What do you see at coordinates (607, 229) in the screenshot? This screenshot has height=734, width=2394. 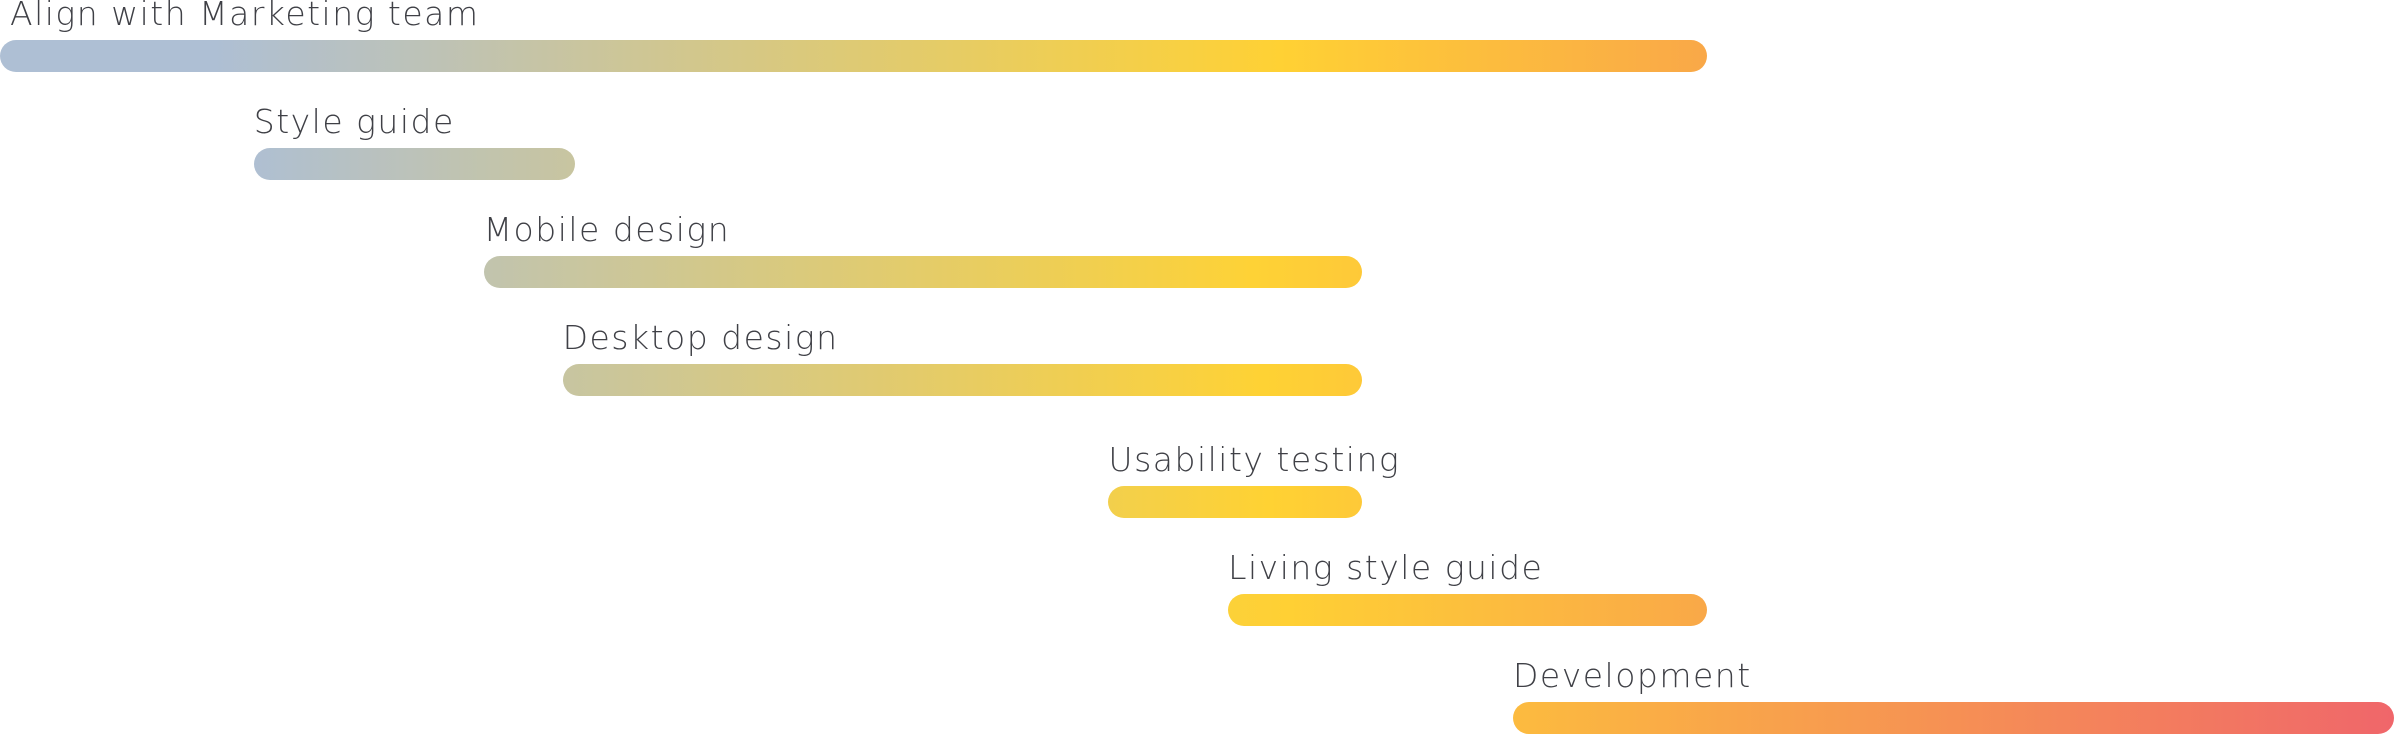 I see `task-label: Mobile design` at bounding box center [607, 229].